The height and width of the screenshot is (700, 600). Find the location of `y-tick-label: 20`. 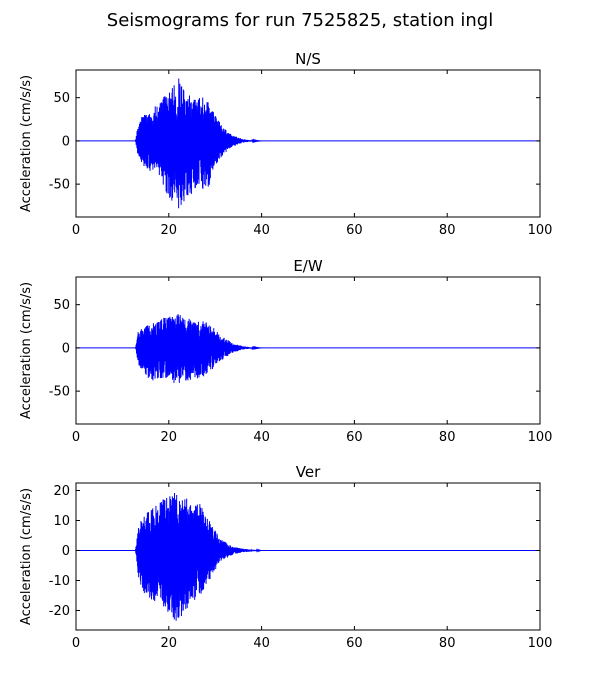

y-tick-label: 20 is located at coordinates (61, 491).